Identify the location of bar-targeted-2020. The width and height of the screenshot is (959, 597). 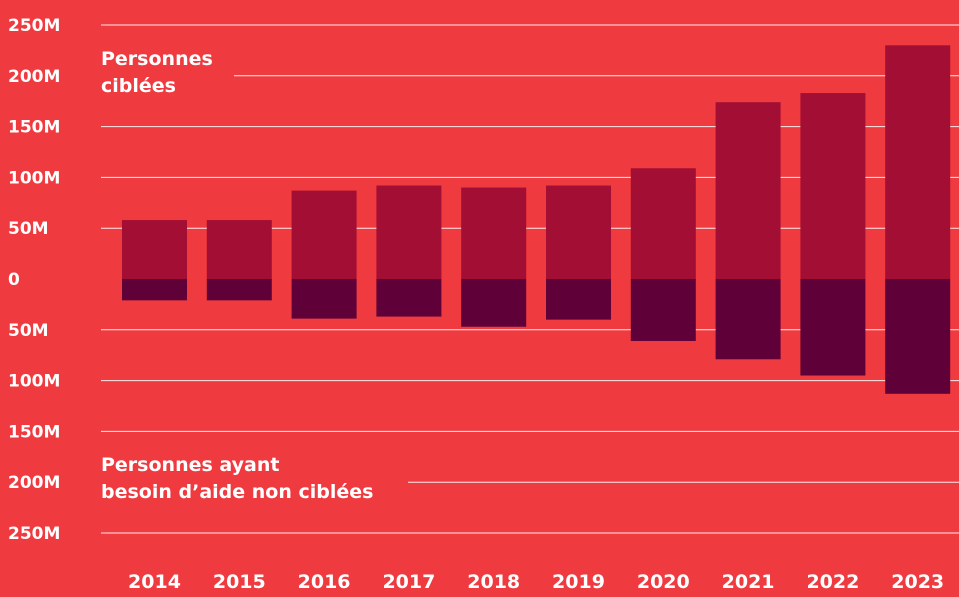
(663, 223).